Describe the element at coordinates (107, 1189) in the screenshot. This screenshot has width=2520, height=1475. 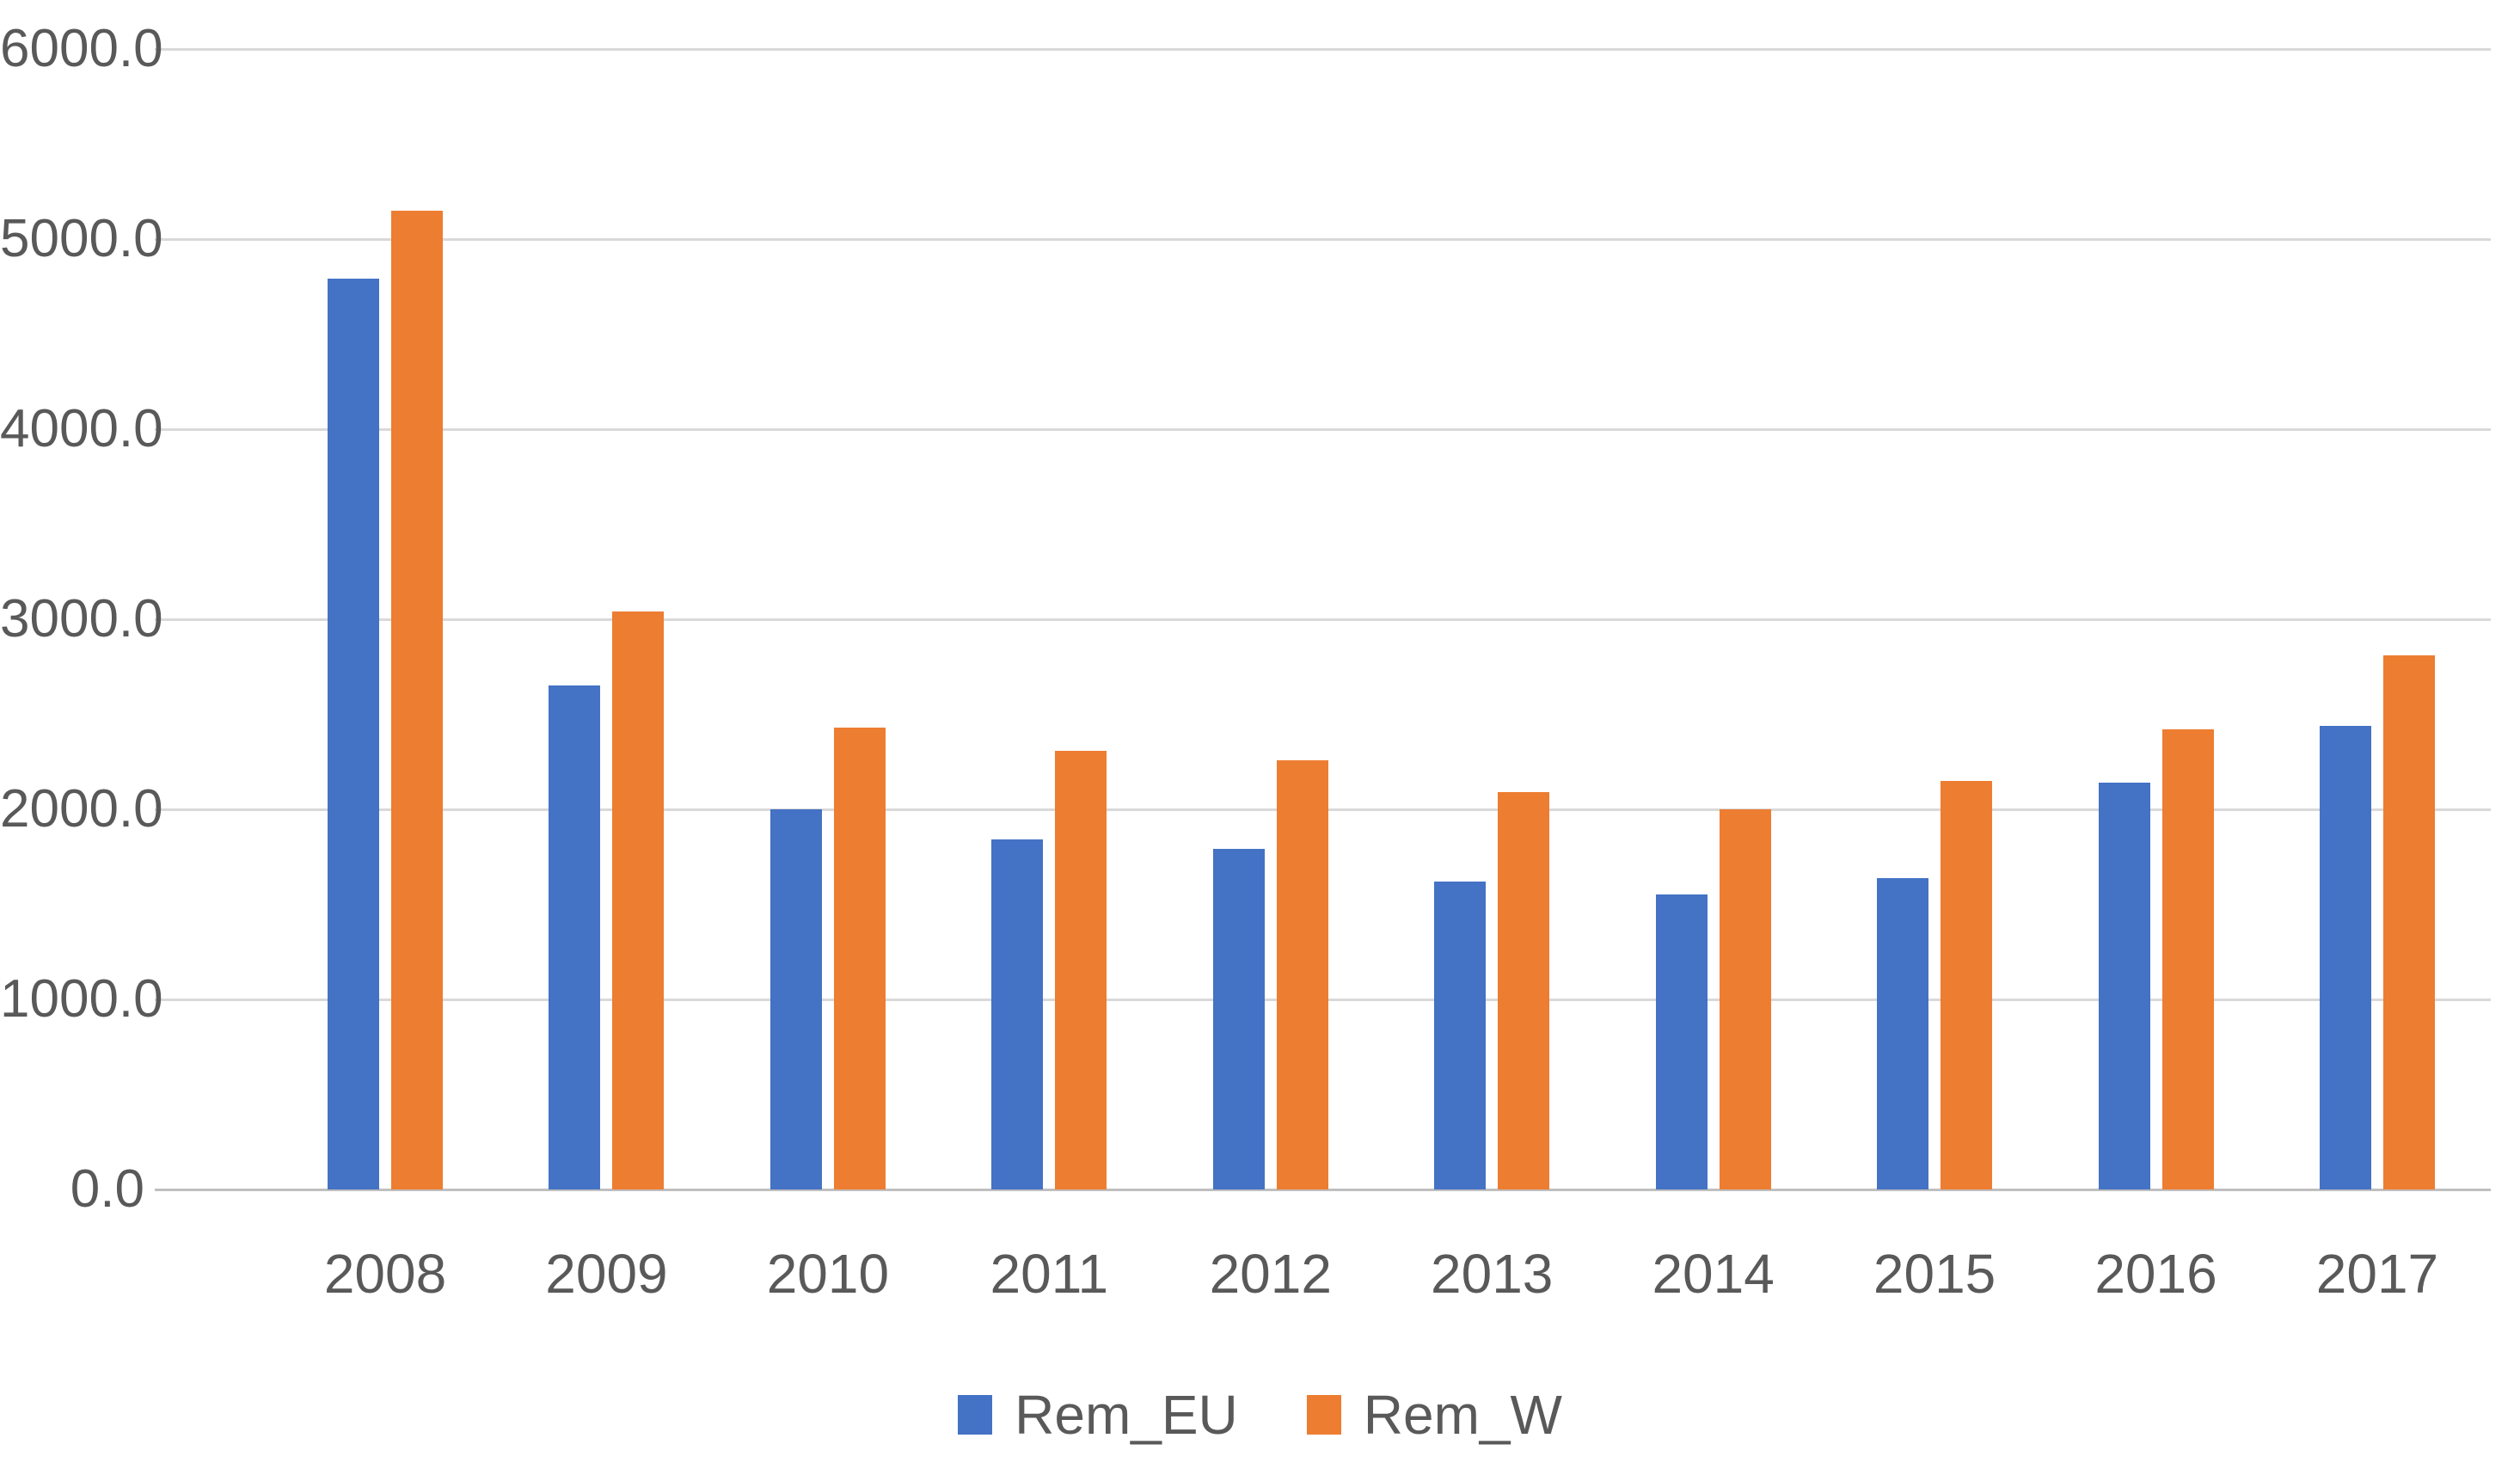
I see `y-axis-tick-label: 0.0` at that location.